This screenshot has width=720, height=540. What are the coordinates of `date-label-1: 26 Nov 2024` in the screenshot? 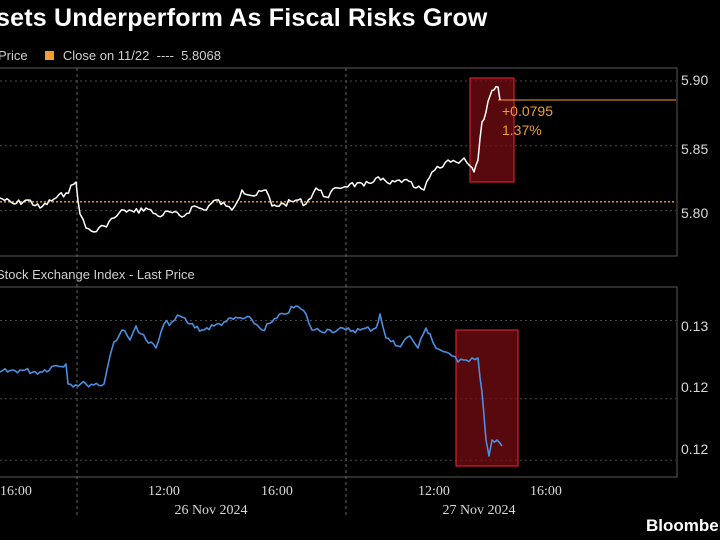 It's located at (210, 510).